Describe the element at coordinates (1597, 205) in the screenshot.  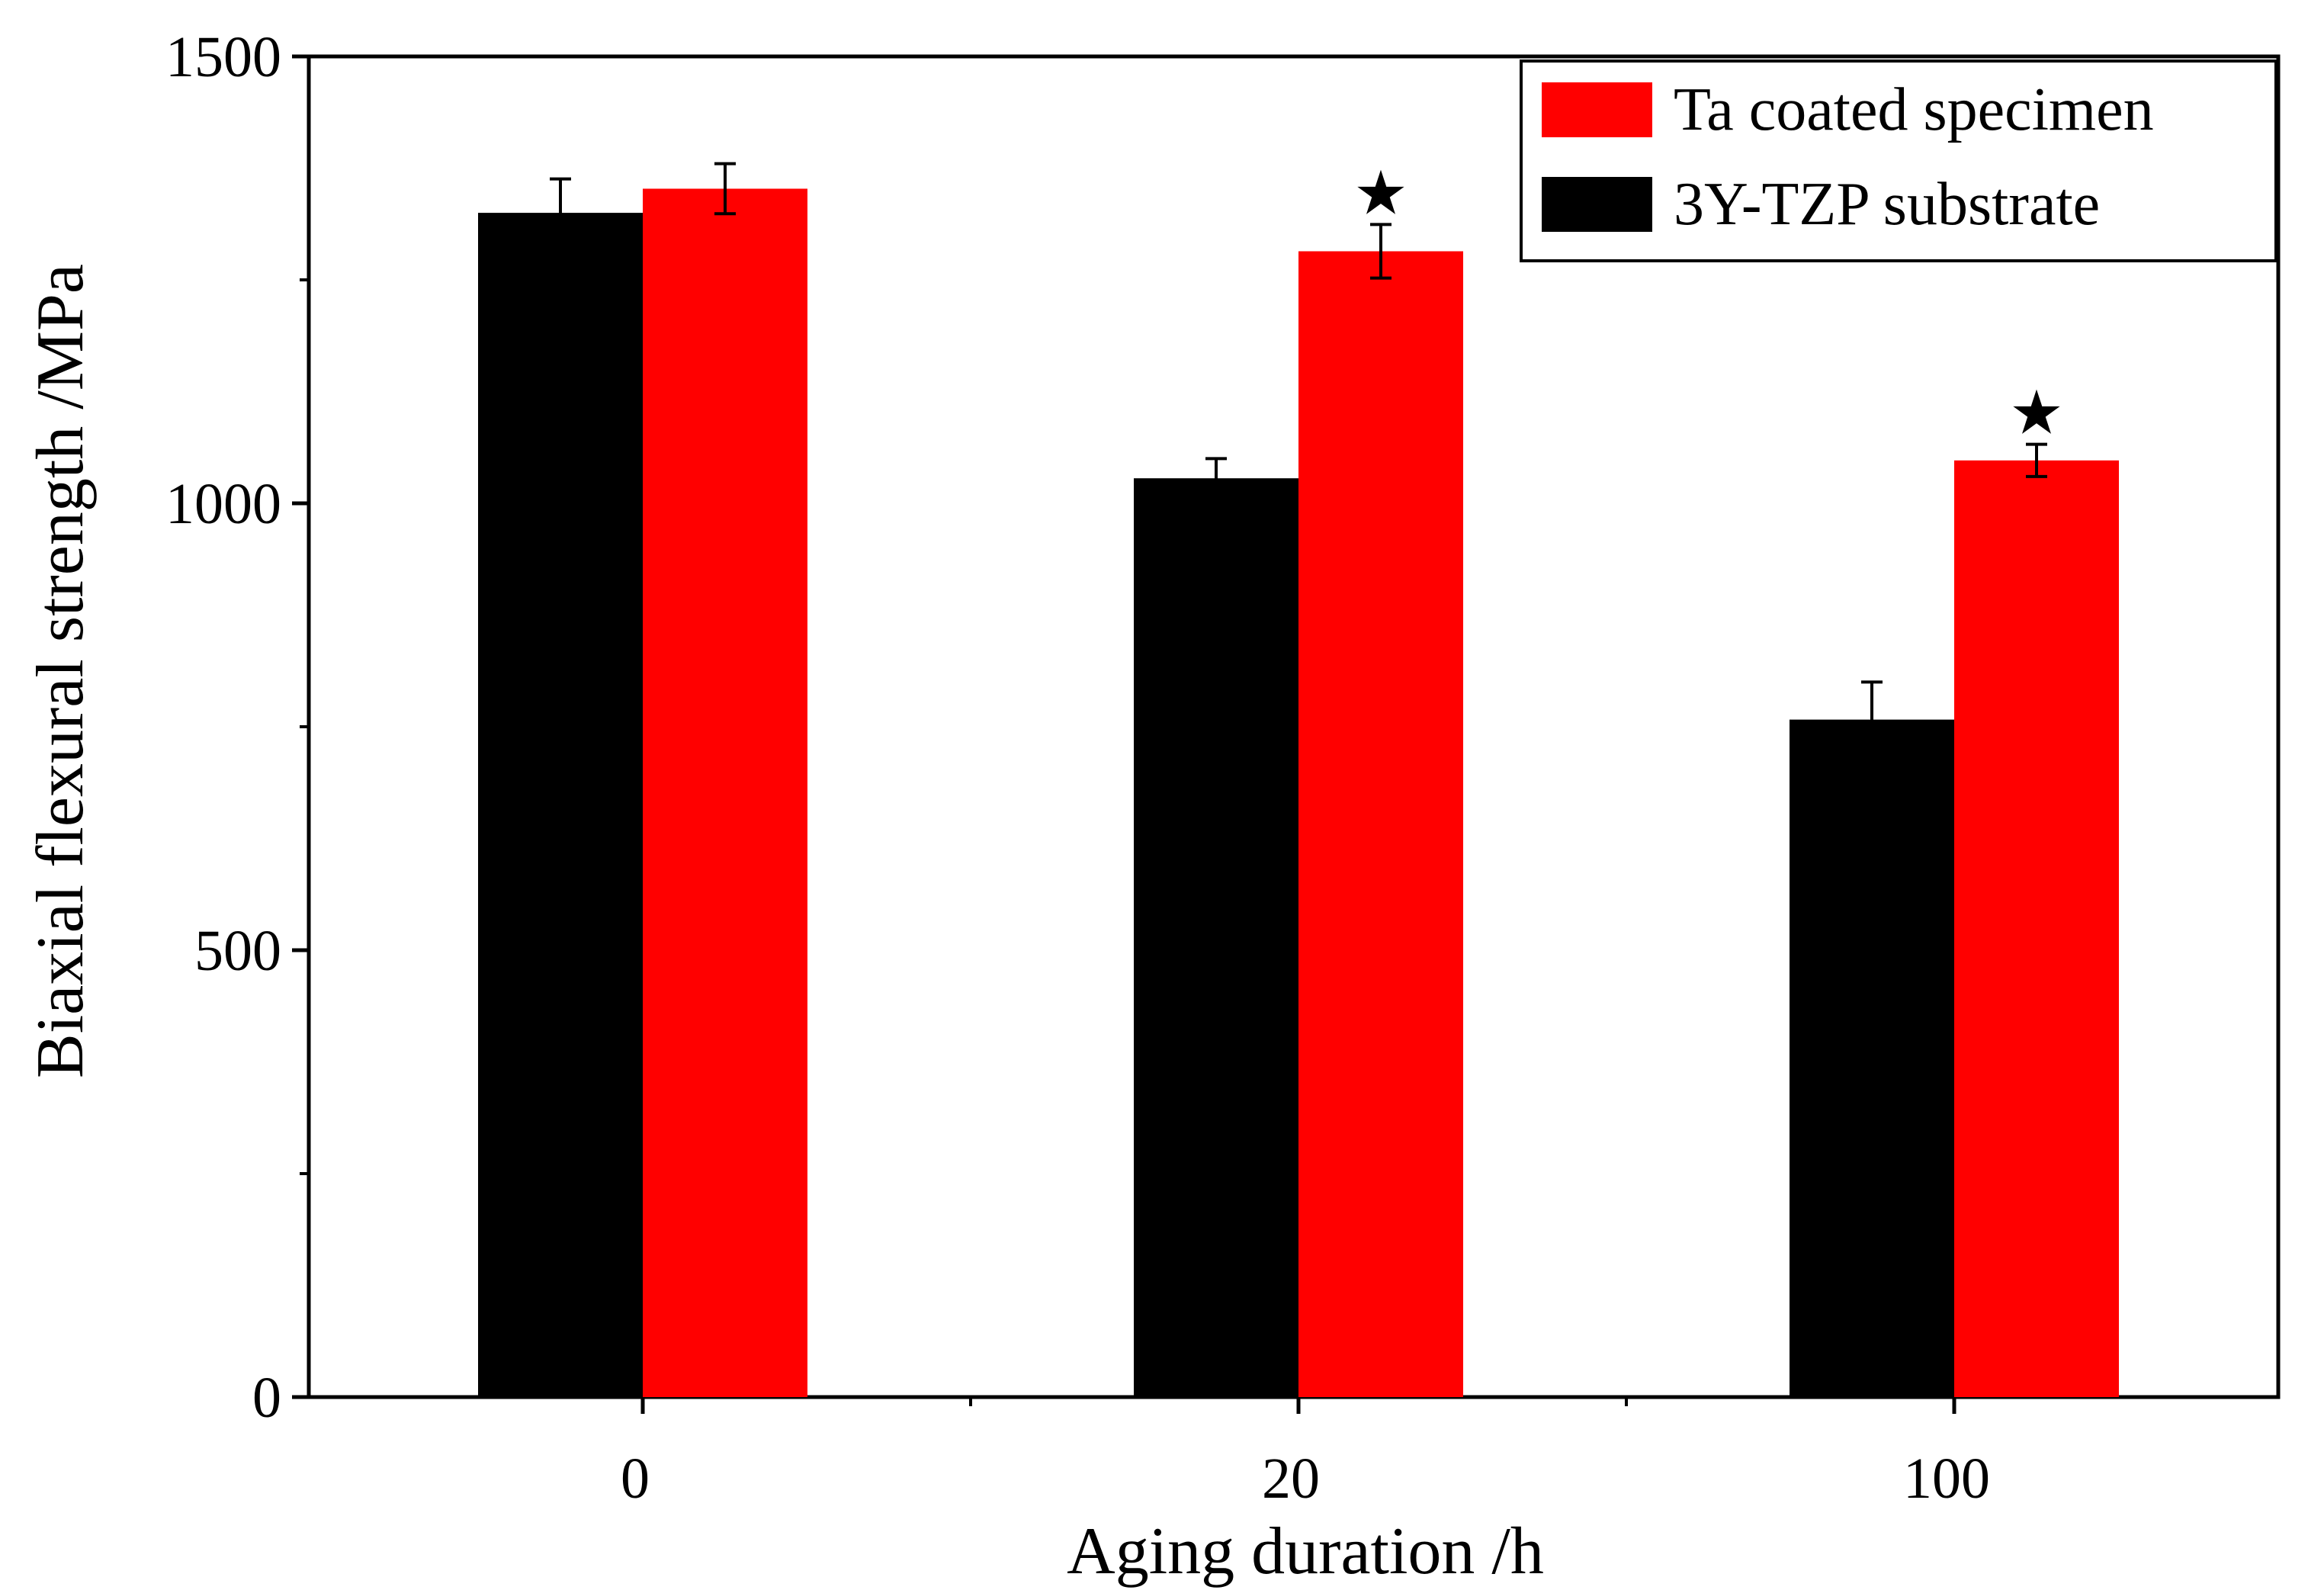
I see `legend-swatch-3y-tzp` at that location.